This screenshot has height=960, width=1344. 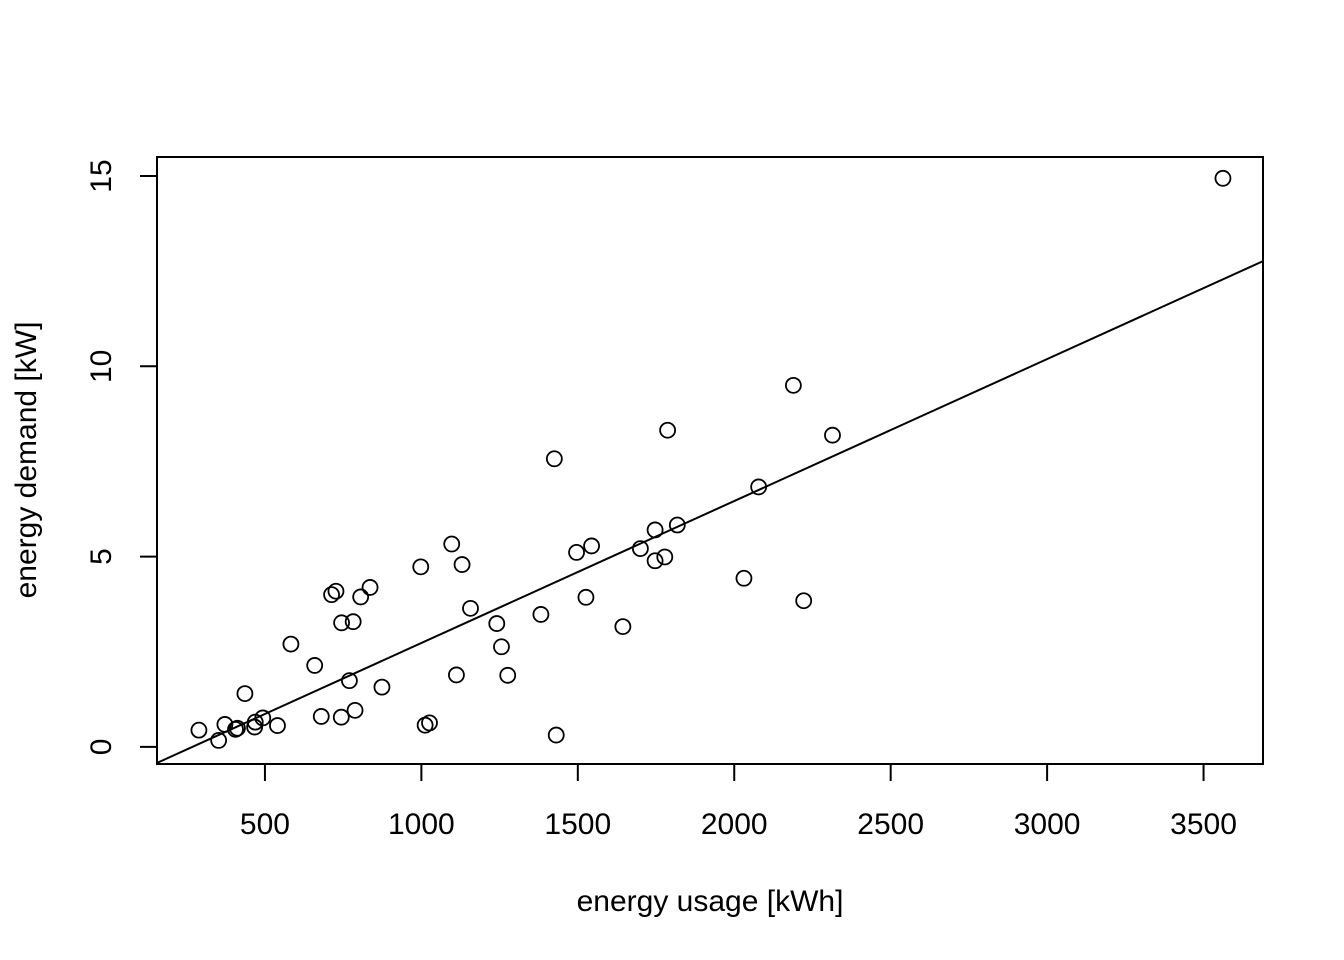 What do you see at coordinates (890, 824) in the screenshot?
I see `x-tick-label: 2500` at bounding box center [890, 824].